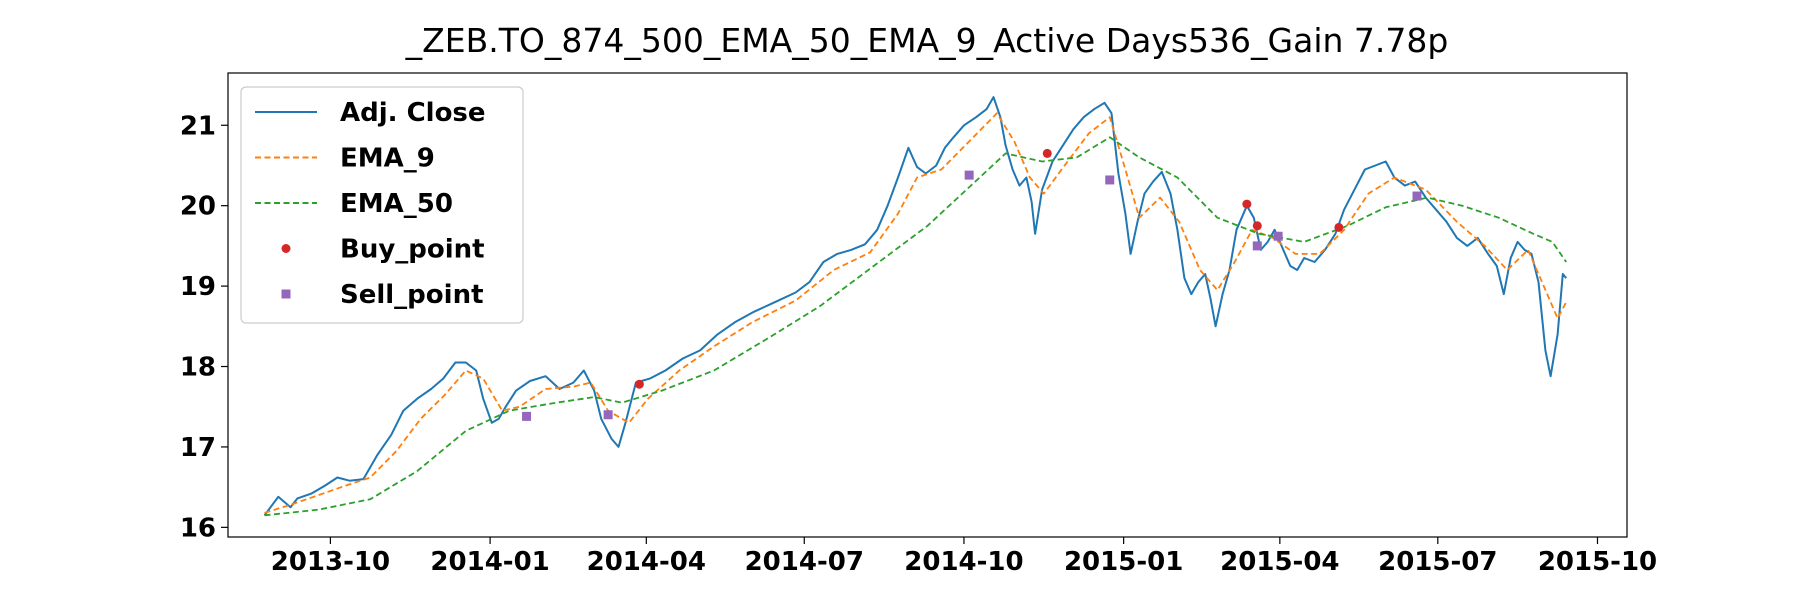  I want to click on legend-item: Adj. Close, so click(370, 113).